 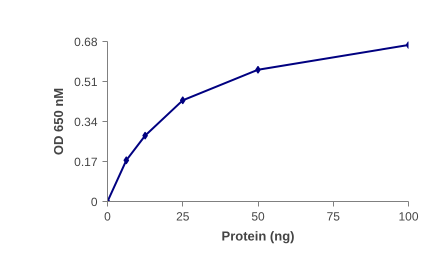 What do you see at coordinates (58, 122) in the screenshot?
I see `y-axis-title: OD 650 nM` at bounding box center [58, 122].